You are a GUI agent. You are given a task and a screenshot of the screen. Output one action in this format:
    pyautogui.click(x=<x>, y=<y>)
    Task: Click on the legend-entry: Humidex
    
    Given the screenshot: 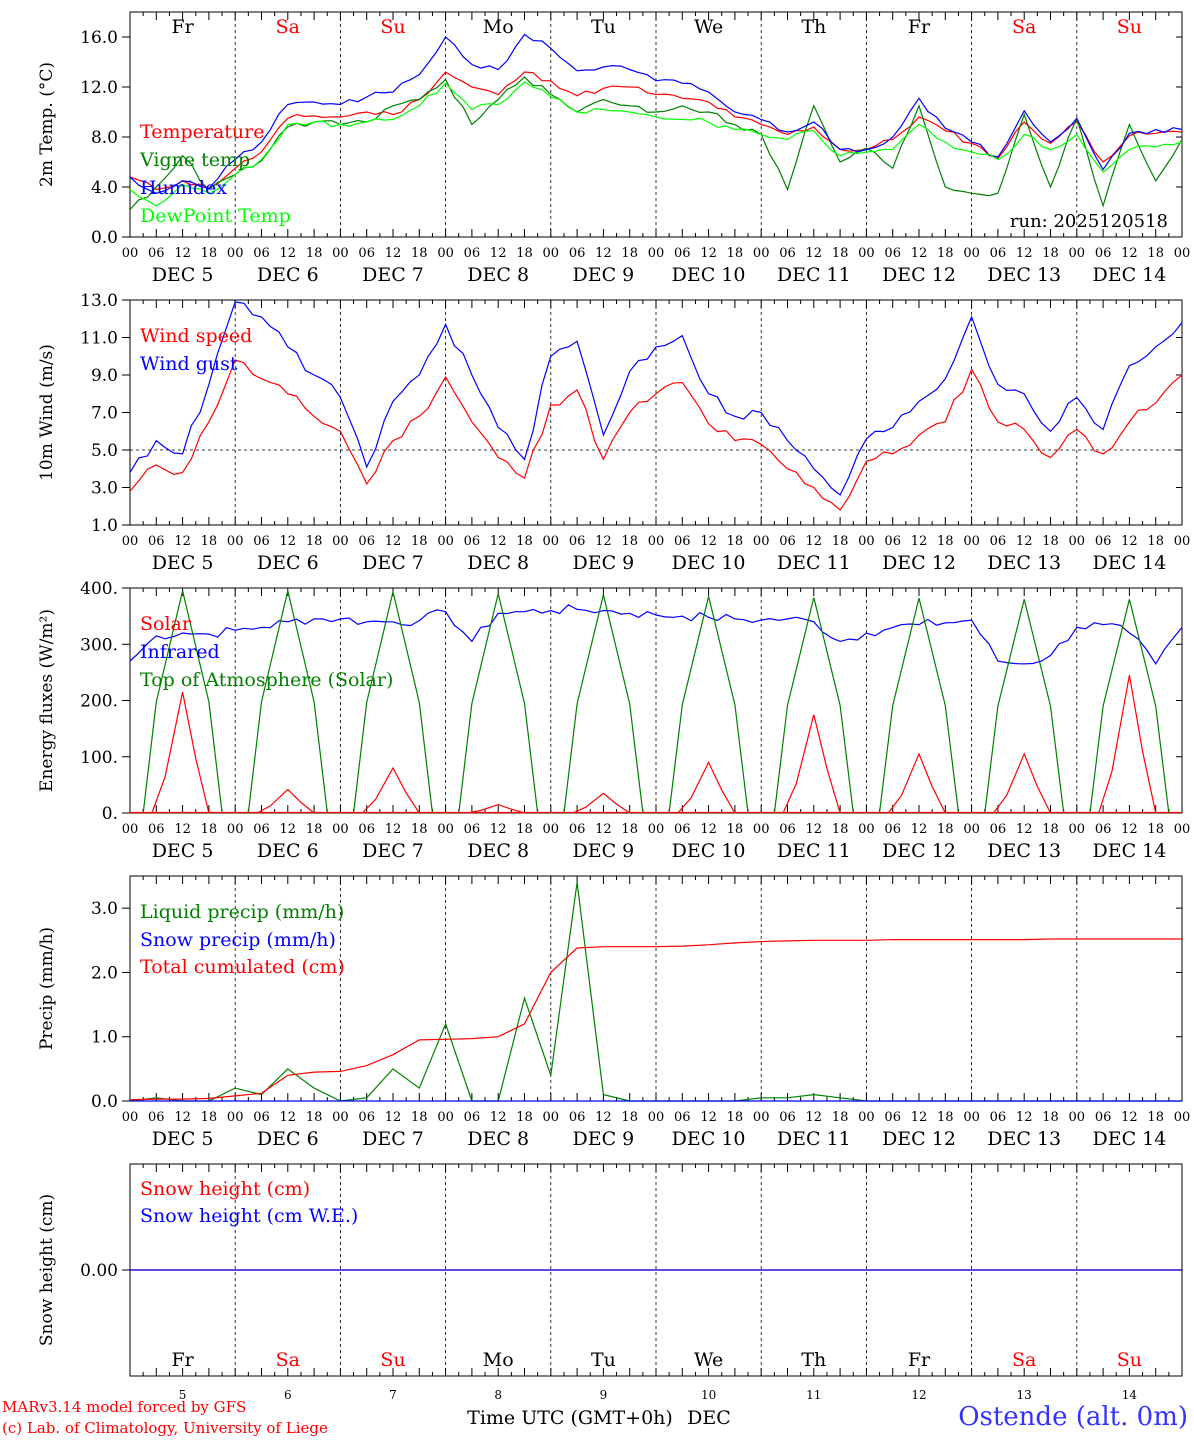 What is the action you would take?
    pyautogui.click(x=183, y=188)
    